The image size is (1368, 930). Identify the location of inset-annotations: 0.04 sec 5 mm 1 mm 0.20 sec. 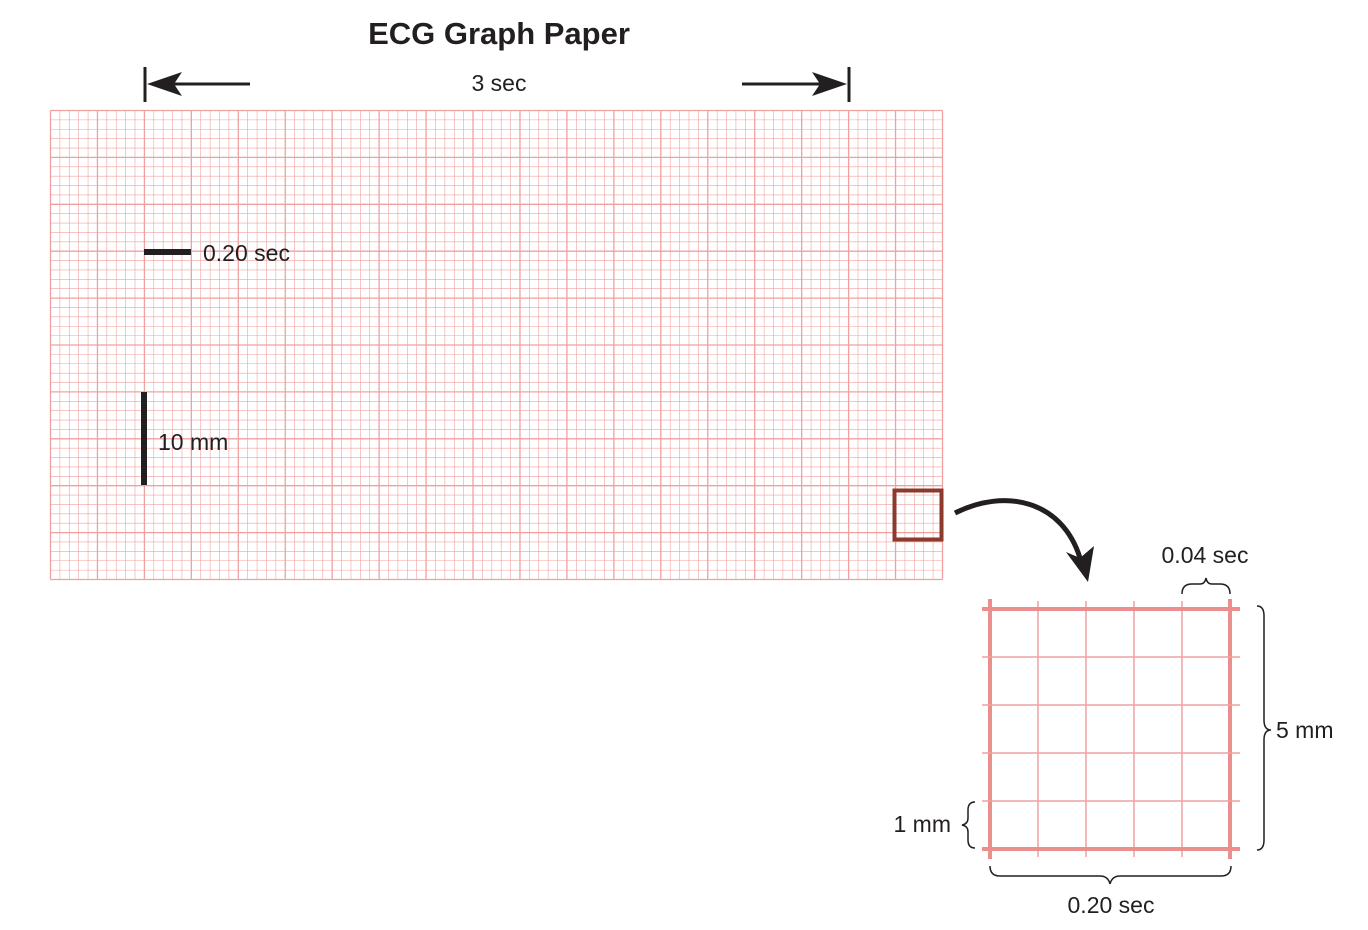
(1114, 730).